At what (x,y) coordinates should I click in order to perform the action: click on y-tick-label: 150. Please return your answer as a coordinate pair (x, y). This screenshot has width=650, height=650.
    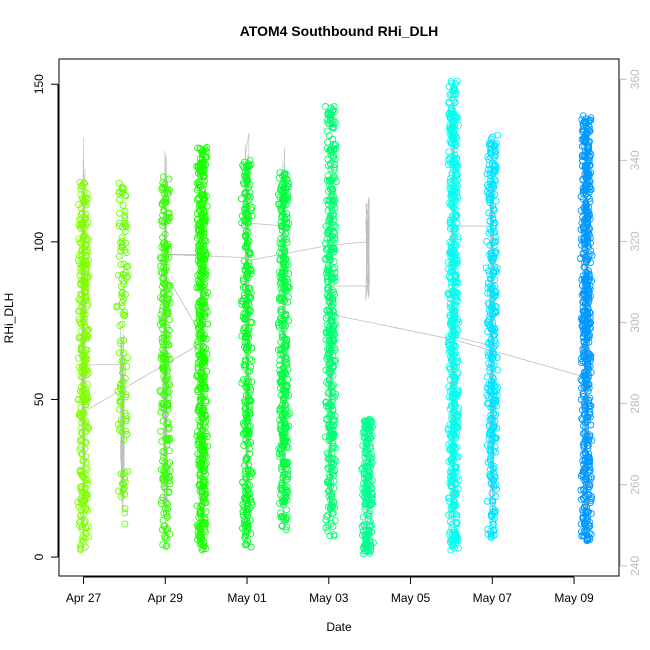
    Looking at the image, I should click on (39, 84).